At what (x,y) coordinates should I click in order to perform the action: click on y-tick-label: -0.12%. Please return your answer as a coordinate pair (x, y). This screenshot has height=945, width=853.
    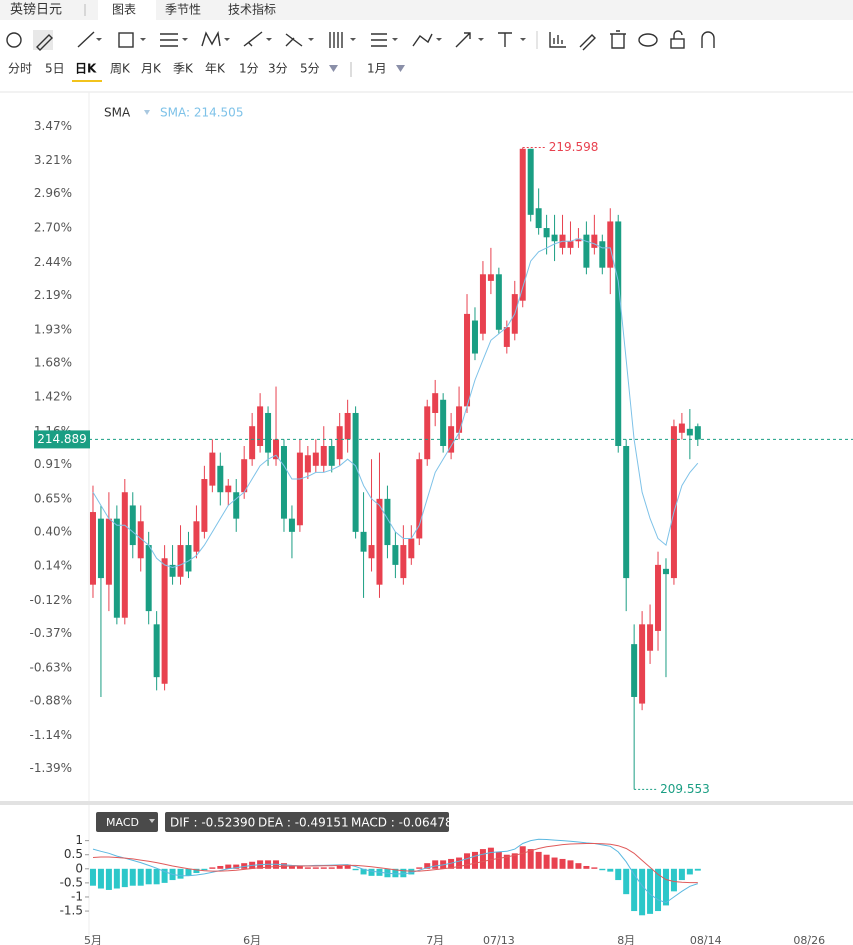
    Looking at the image, I should click on (51, 600).